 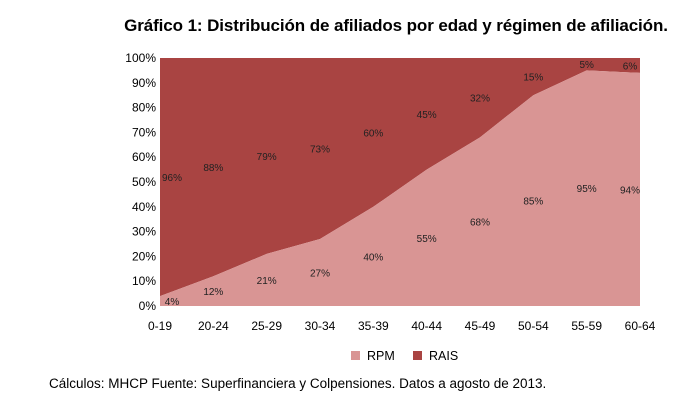 I want to click on x-tick-label: 45-49, so click(x=480, y=326).